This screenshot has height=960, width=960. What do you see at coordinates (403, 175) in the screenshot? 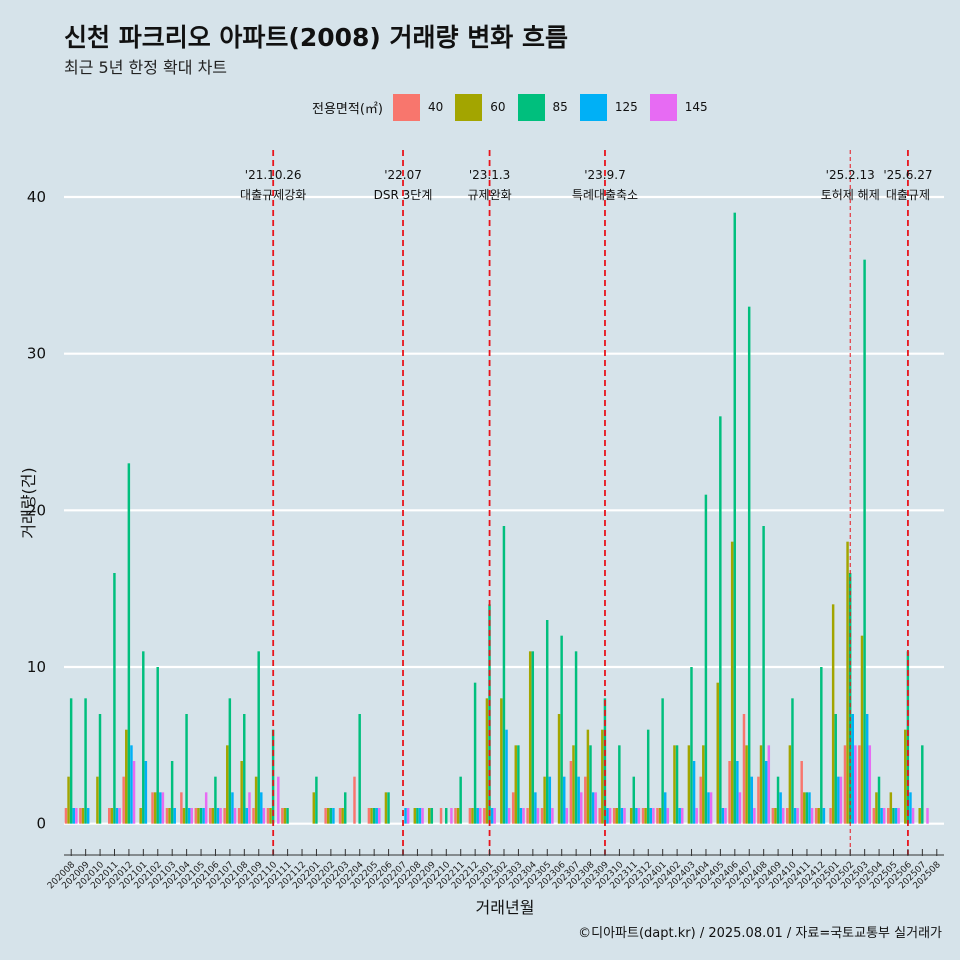
I see `event-date-1: '22.07` at bounding box center [403, 175].